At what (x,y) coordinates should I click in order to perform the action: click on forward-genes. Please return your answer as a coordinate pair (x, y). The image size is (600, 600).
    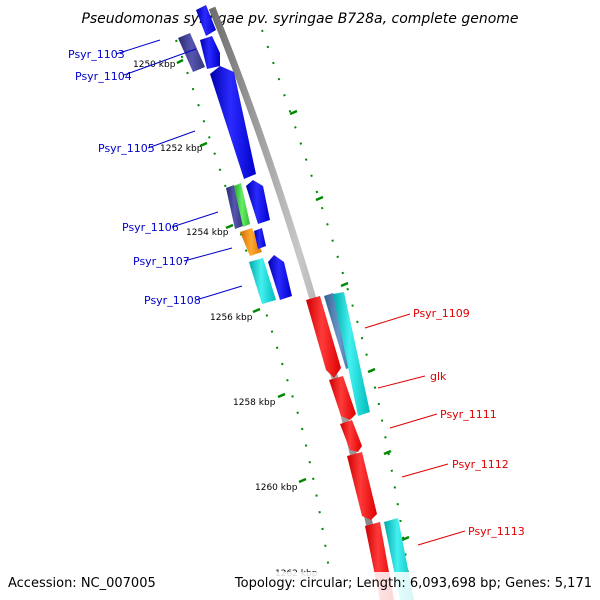
    Looking at the image, I should click on (235, 154).